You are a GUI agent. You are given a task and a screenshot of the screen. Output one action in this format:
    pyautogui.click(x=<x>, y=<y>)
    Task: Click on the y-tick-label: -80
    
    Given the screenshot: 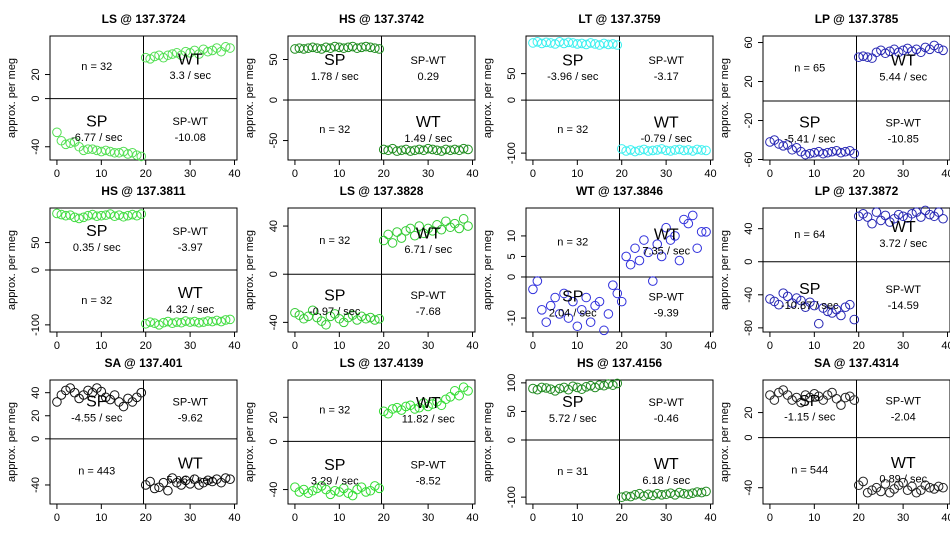 What is the action you would take?
    pyautogui.click(x=749, y=328)
    